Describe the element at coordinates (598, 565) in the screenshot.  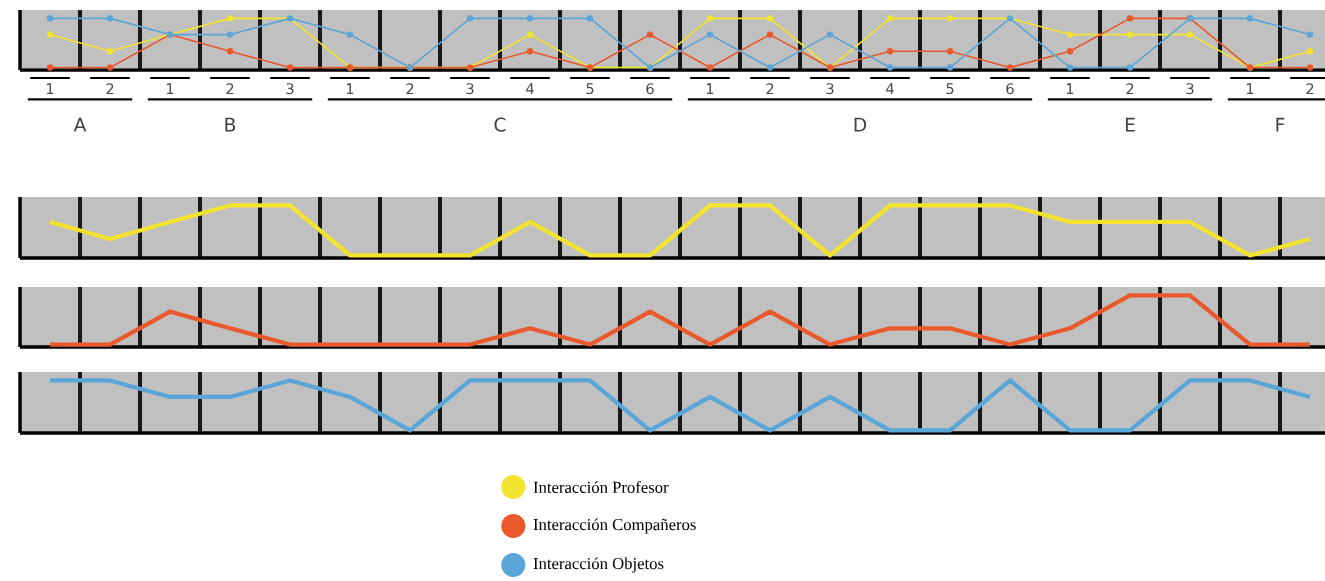
I see `legend-label: Interacción Objetos` at that location.